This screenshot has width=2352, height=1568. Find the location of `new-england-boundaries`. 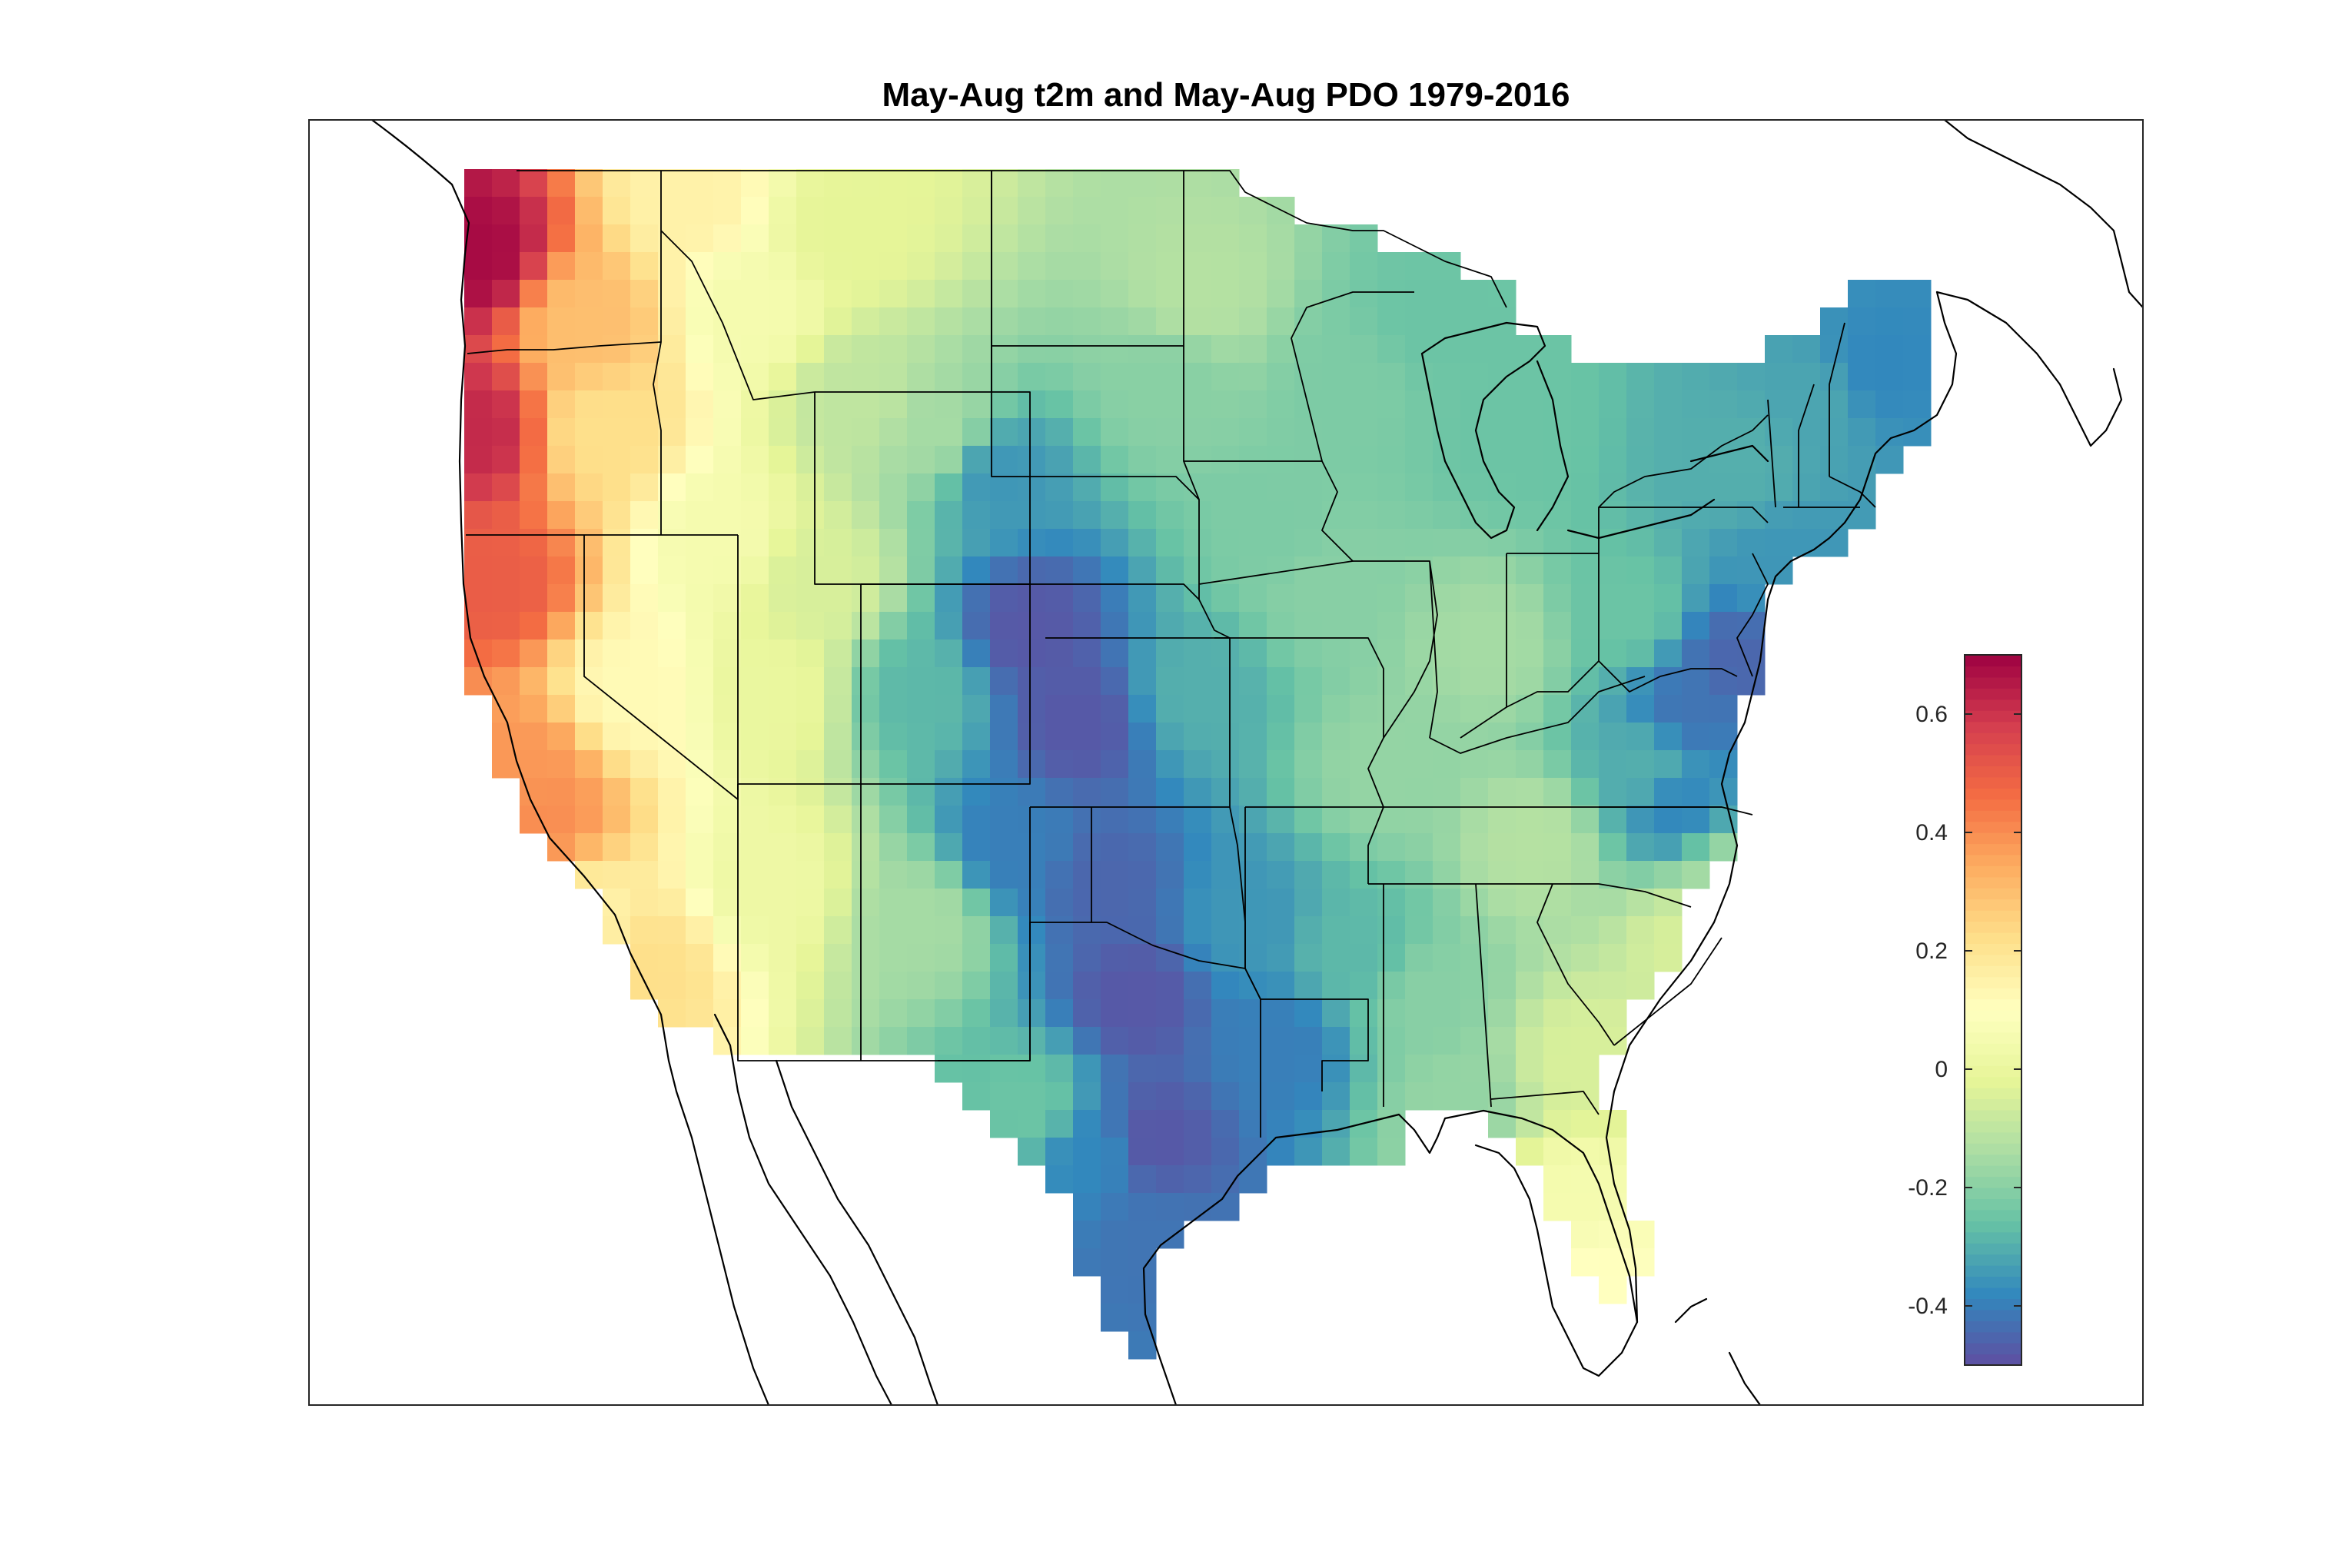

new-england-boundaries is located at coordinates (1821, 415).